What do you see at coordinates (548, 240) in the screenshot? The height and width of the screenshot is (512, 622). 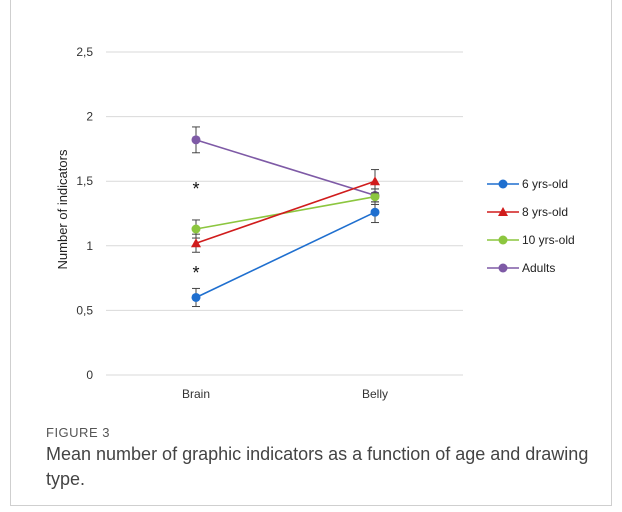 I see `legend-label: 10 yrs-old` at bounding box center [548, 240].